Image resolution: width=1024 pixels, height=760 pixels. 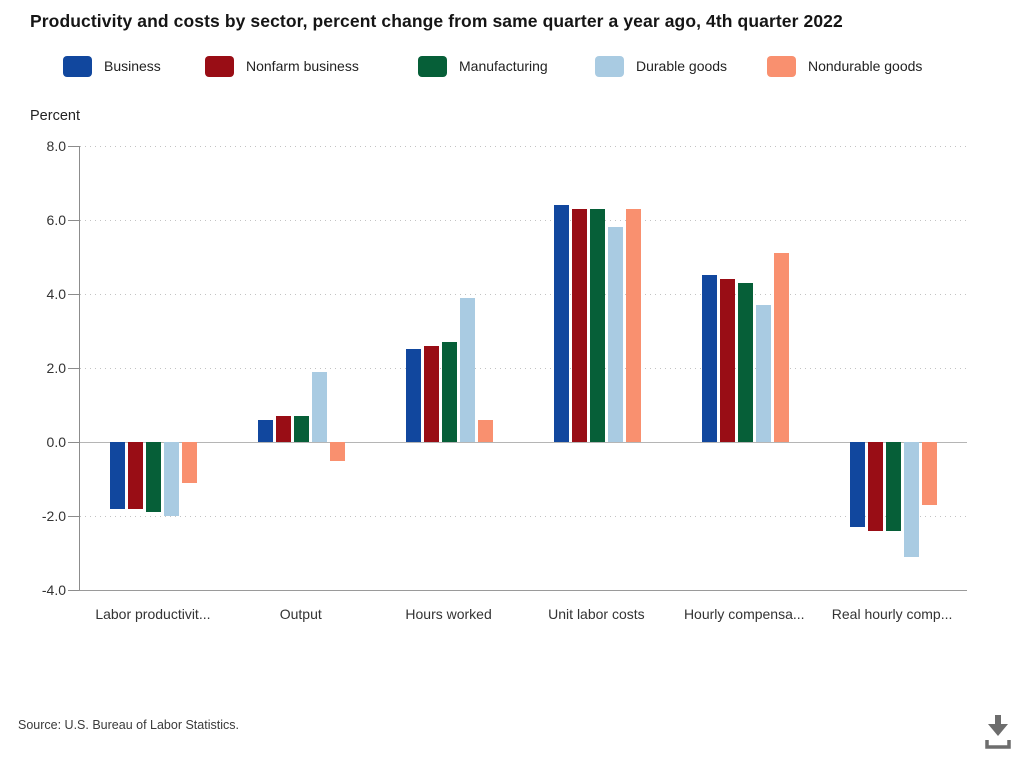 What do you see at coordinates (682, 66) in the screenshot?
I see `legend-label: Durable goods` at bounding box center [682, 66].